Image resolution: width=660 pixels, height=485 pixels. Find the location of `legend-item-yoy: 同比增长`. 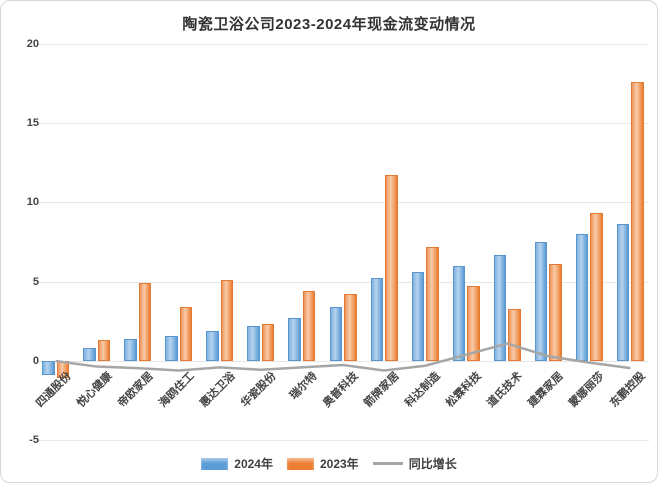

legend-item-yoy: 同比增长 is located at coordinates (414, 463).